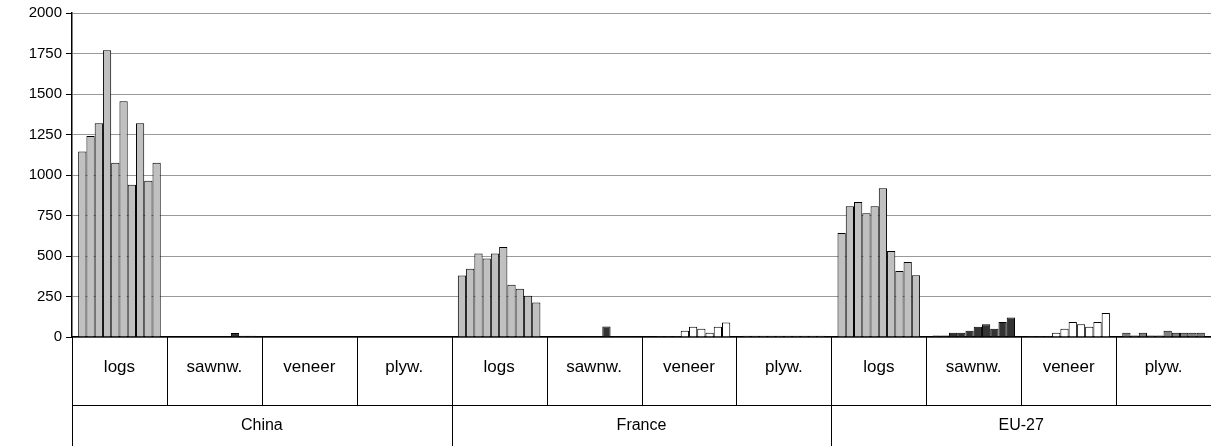 Image resolution: width=1211 pixels, height=446 pixels. Describe the element at coordinates (45, 12) in the screenshot. I see `y-tick-label: 2000` at that location.